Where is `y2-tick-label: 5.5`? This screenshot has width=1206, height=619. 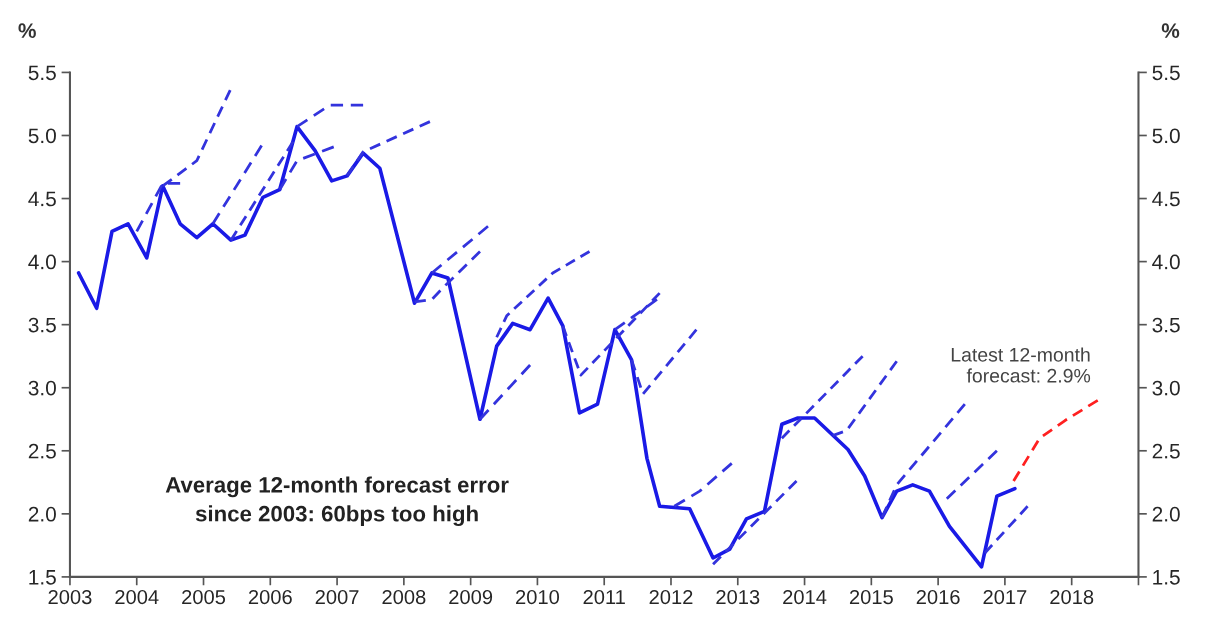
y2-tick-label: 5.5 is located at coordinates (1166, 73).